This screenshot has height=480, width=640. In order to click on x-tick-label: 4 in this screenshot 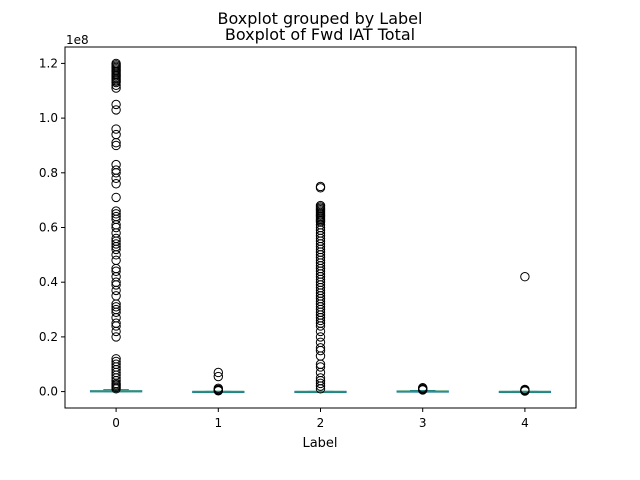, I will do `click(525, 423)`.